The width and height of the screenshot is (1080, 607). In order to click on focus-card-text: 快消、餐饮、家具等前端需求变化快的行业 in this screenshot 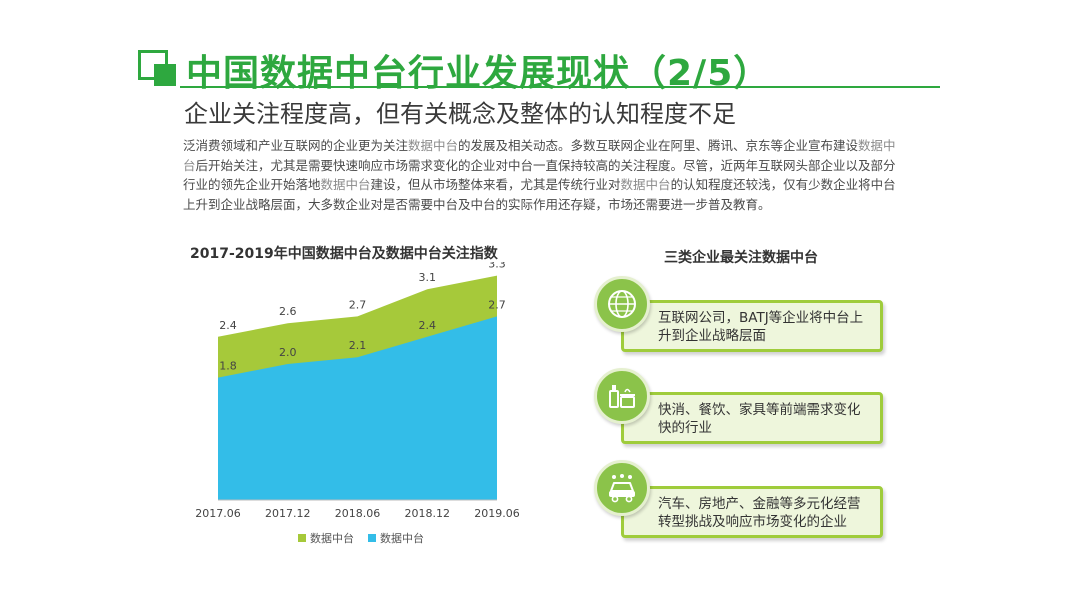, I will do `click(759, 419)`.